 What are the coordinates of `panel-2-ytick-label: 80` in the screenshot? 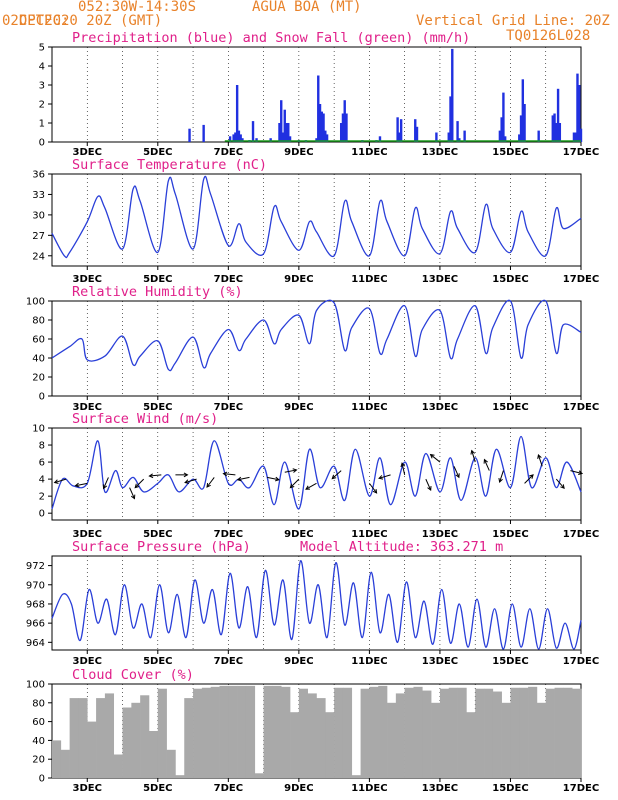 It's located at (38, 321).